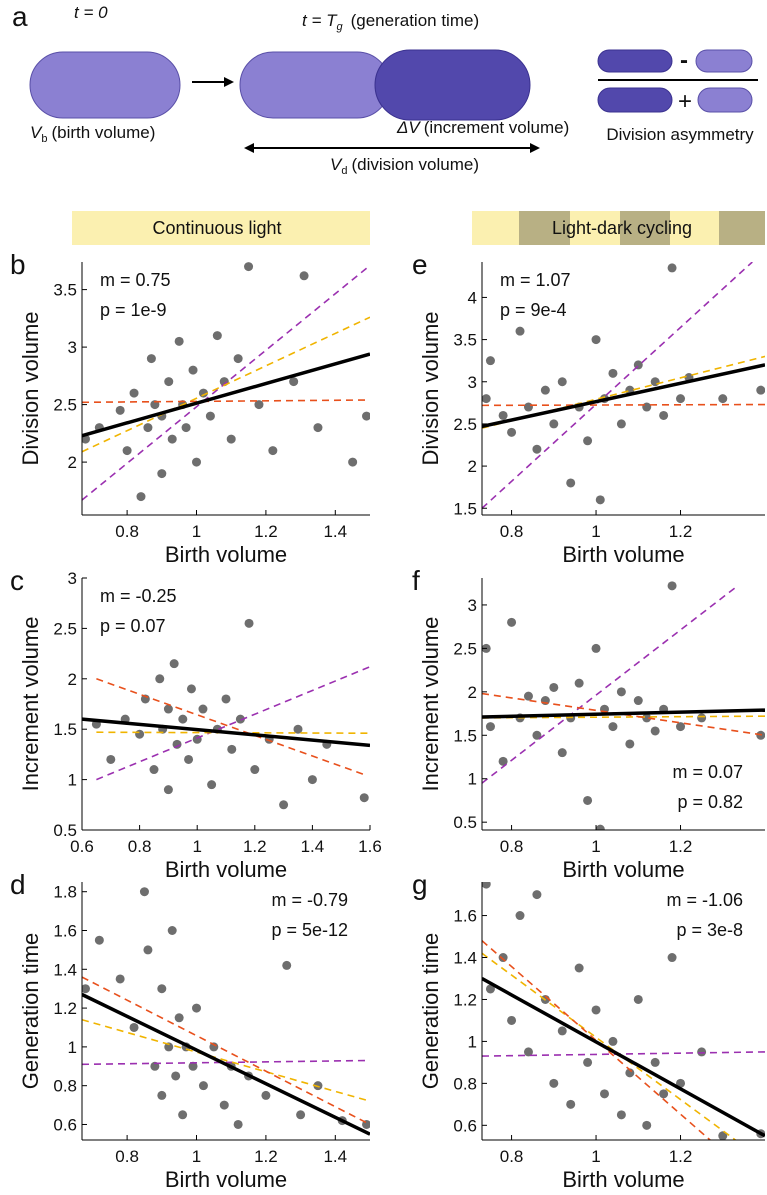 The width and height of the screenshot is (767, 1195). What do you see at coordinates (315, 85) in the screenshot?
I see `mother-part` at bounding box center [315, 85].